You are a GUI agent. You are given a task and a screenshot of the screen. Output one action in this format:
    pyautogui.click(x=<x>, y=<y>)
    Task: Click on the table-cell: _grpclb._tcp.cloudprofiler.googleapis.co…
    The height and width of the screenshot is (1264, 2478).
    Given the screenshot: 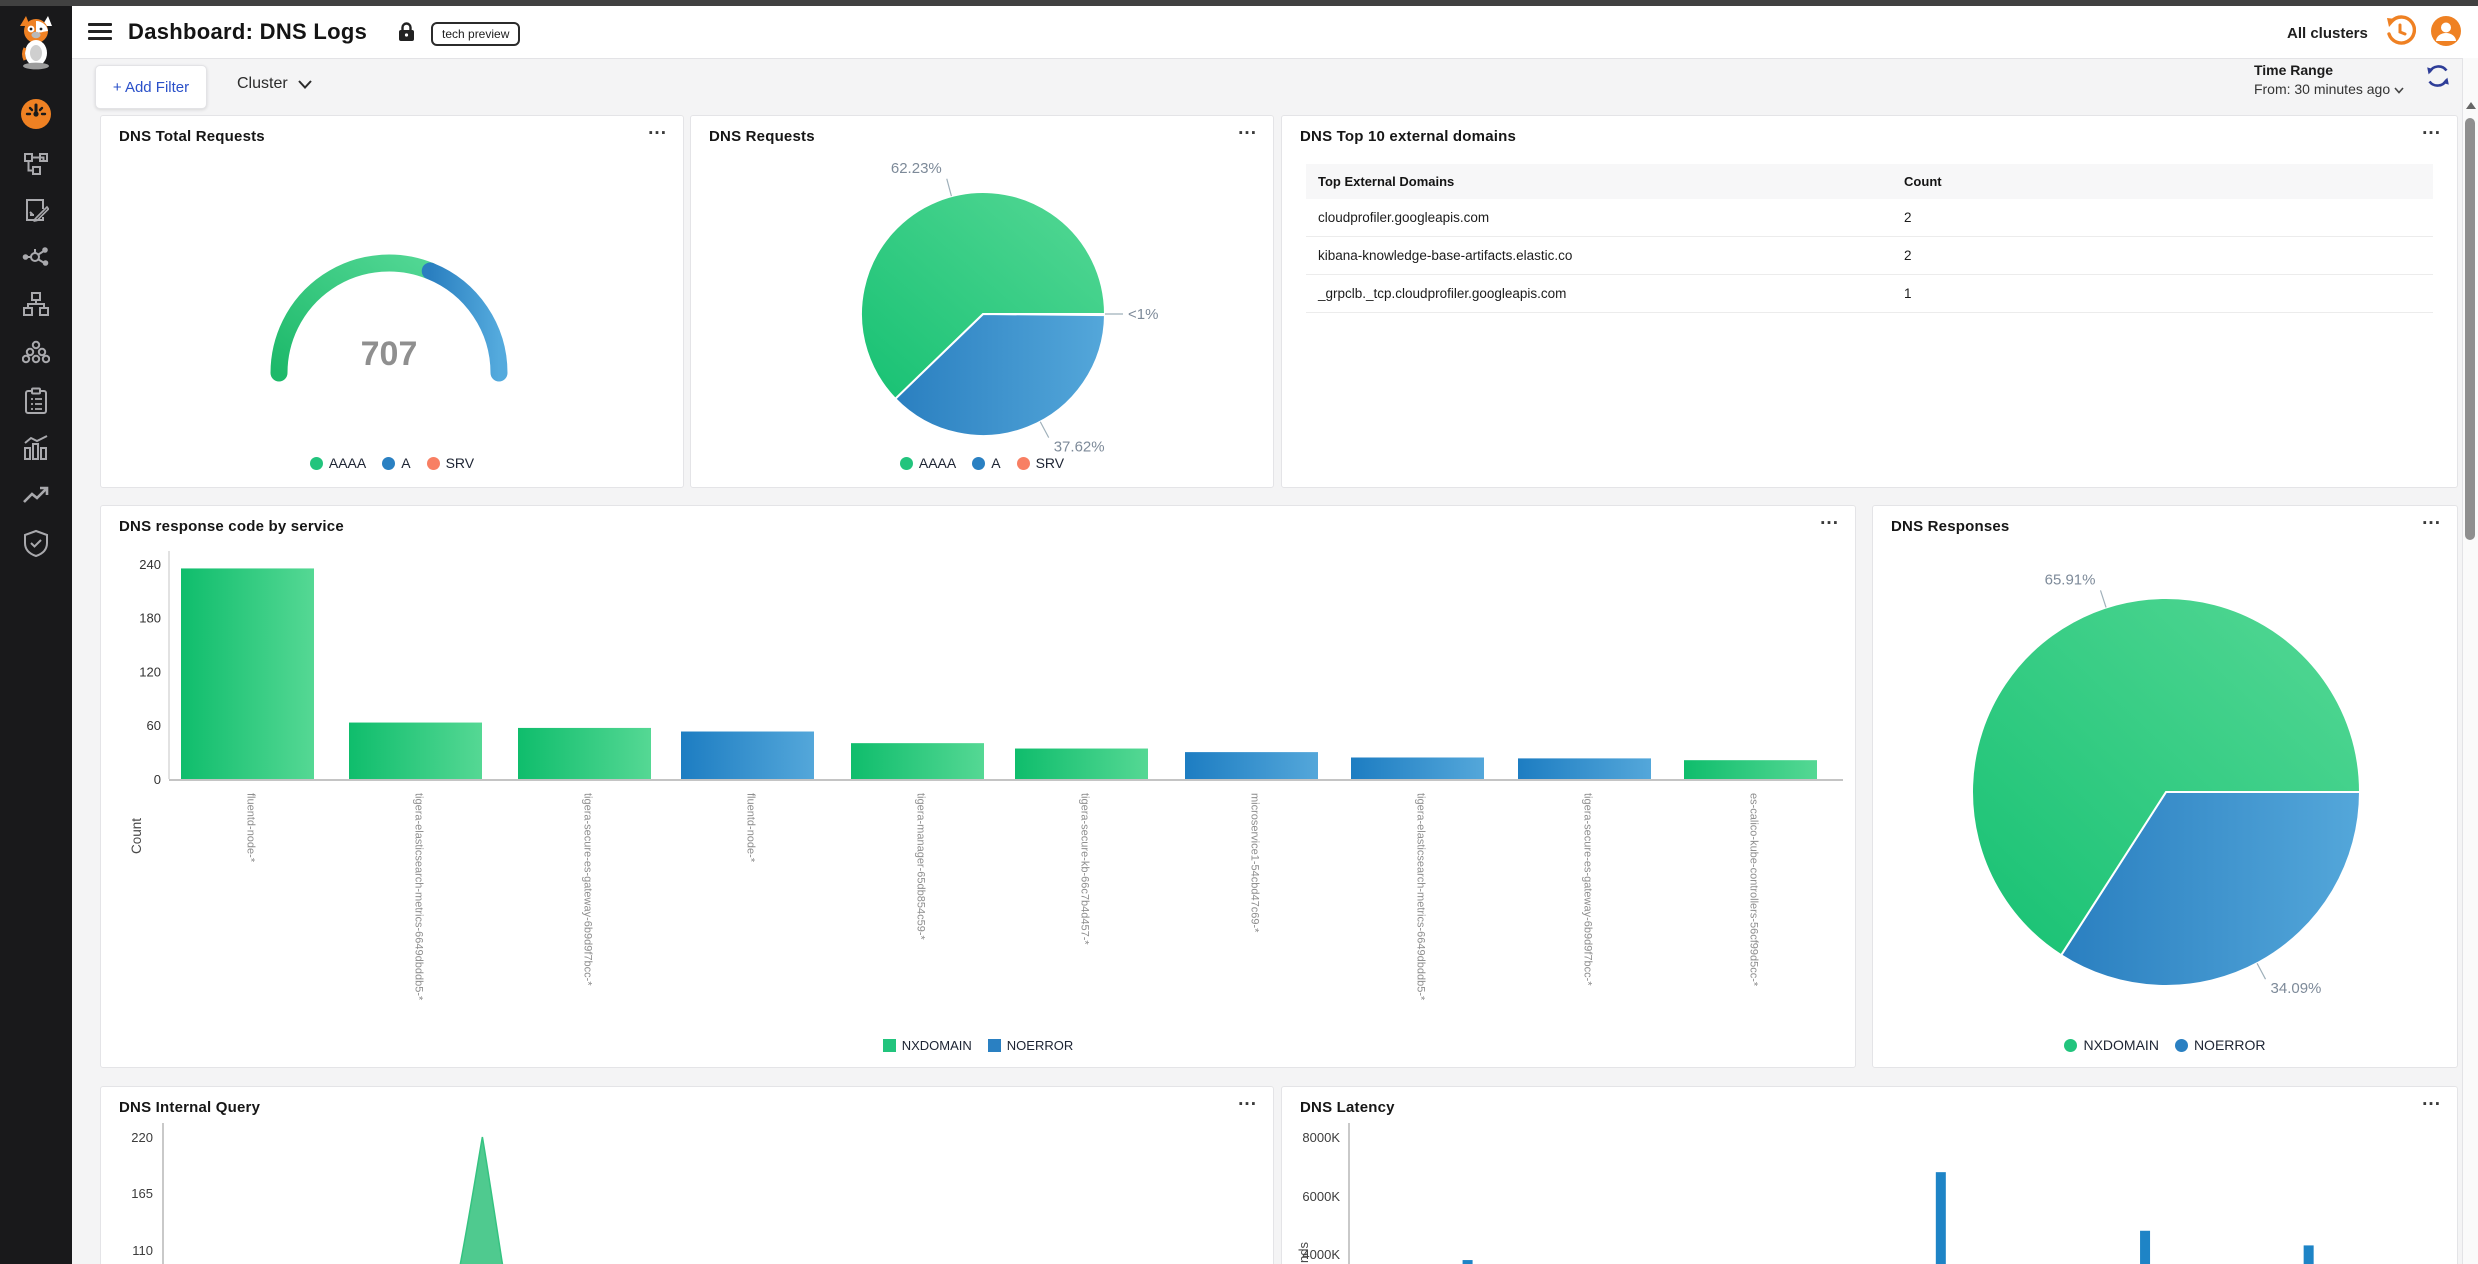 What is the action you would take?
    pyautogui.click(x=1599, y=293)
    